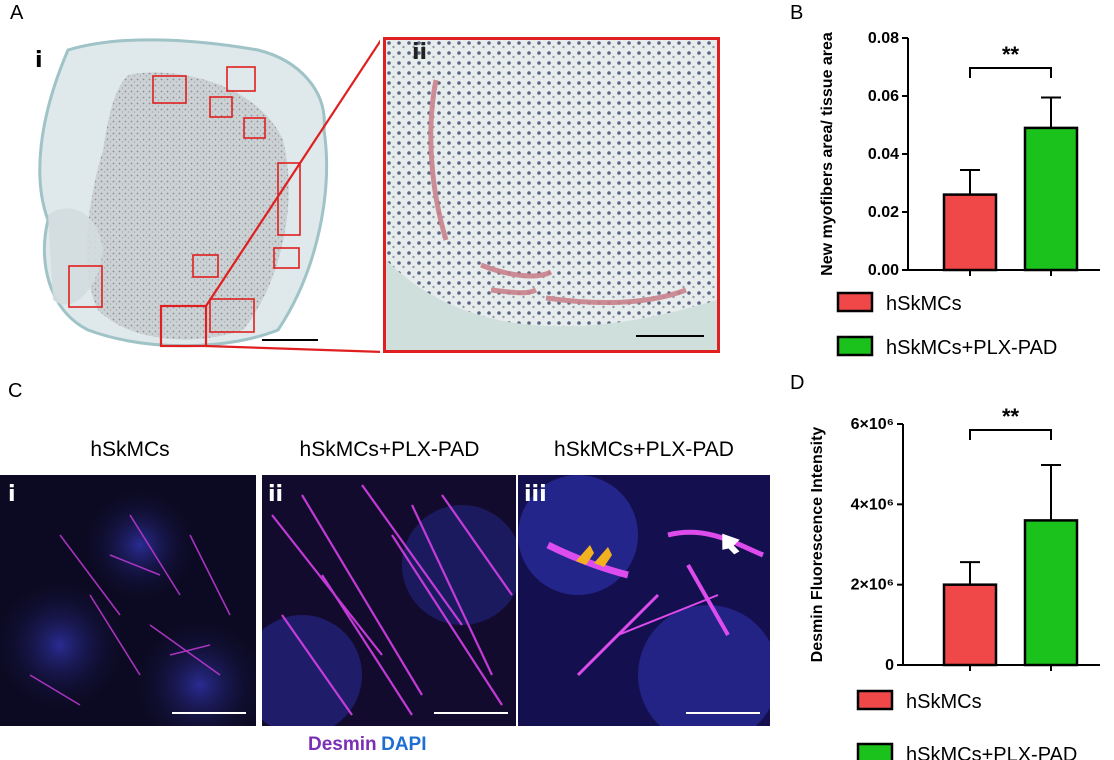  Describe the element at coordinates (342, 744) in the screenshot. I see `stain-label-desmin: Desmin` at that location.